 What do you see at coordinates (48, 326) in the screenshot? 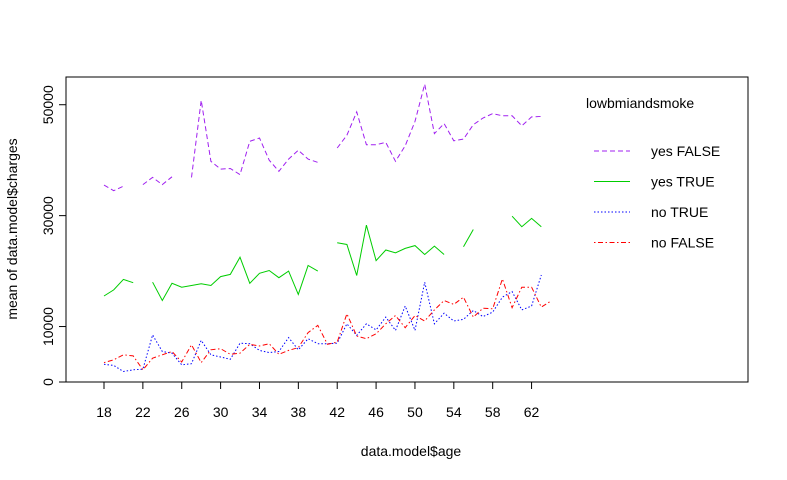
I see `y-tick-label: 10000` at bounding box center [48, 326].